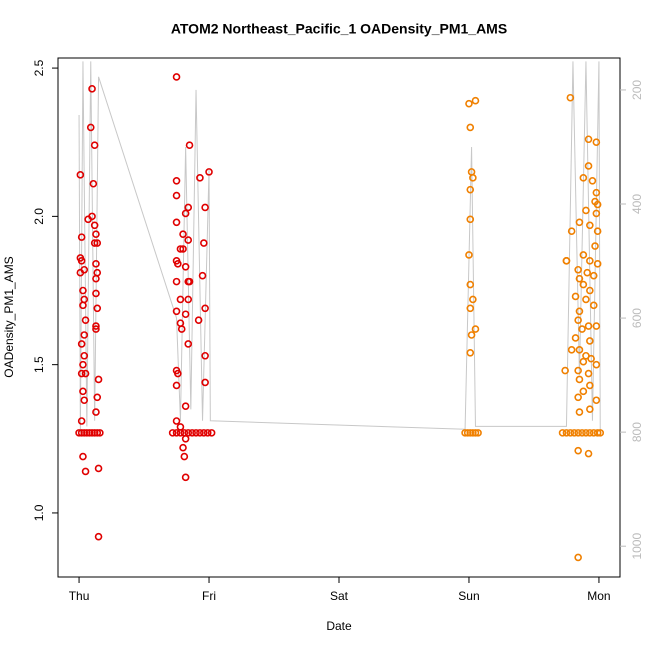 This screenshot has width=650, height=650. I want to click on y-tick-label: 2.5, so click(39, 67).